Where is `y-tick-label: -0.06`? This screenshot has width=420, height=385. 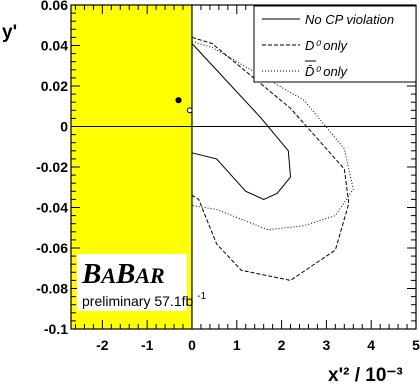 y-tick-label: -0.06 is located at coordinates (52, 248).